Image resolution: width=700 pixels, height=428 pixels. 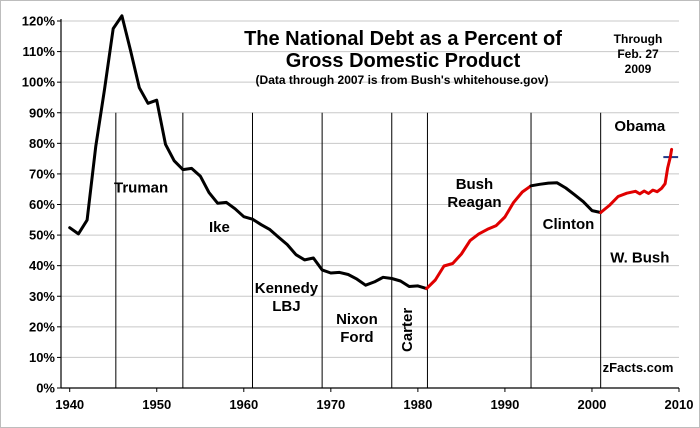 What do you see at coordinates (356, 337) in the screenshot?
I see `president-label: Ford` at bounding box center [356, 337].